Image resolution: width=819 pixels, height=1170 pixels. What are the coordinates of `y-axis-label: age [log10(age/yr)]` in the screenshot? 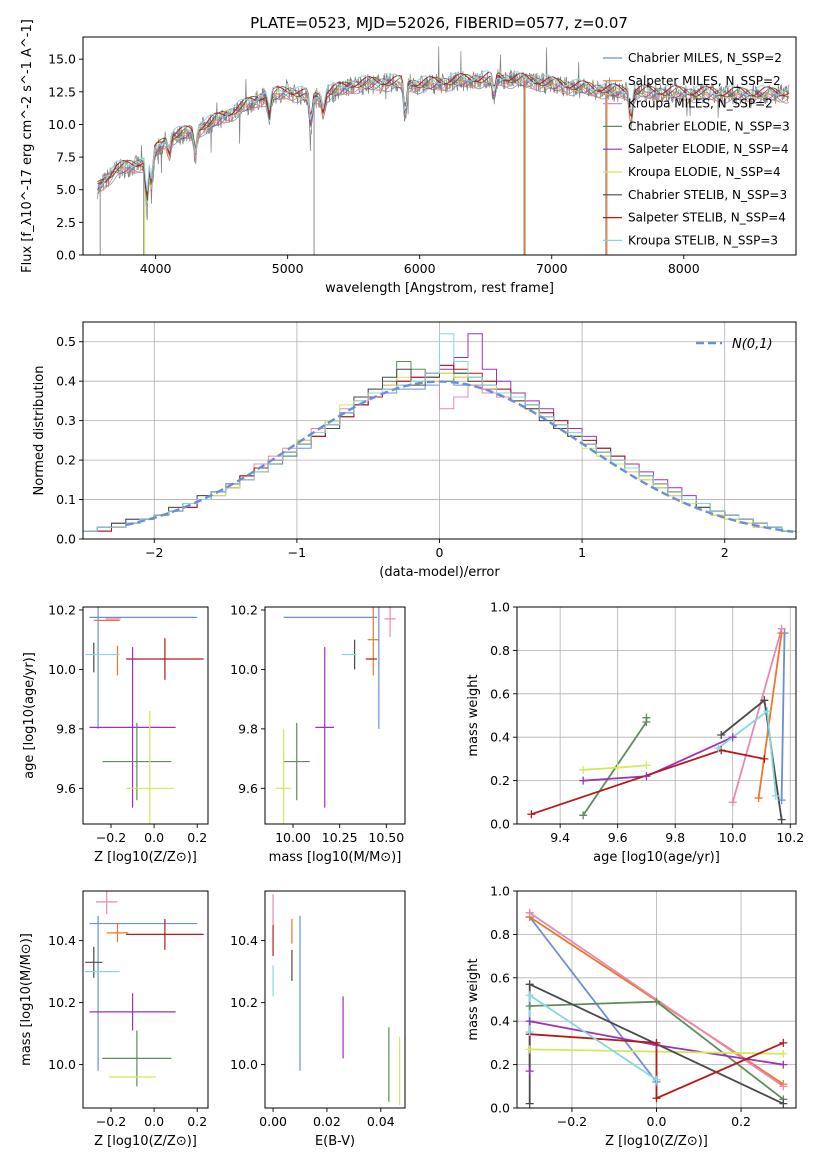 It's located at (29, 715).